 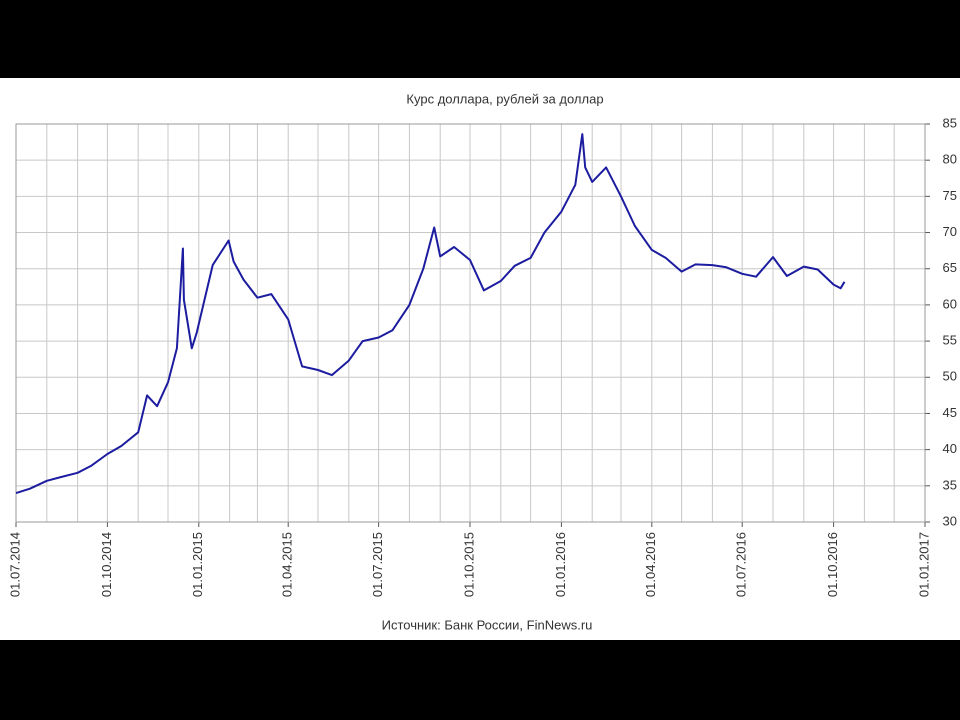 What do you see at coordinates (950, 484) in the screenshot?
I see `y-tick-label: 35` at bounding box center [950, 484].